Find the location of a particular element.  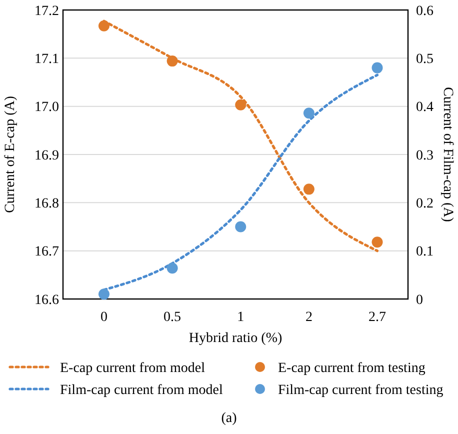

x-tick-label: 0.5 is located at coordinates (173, 317).